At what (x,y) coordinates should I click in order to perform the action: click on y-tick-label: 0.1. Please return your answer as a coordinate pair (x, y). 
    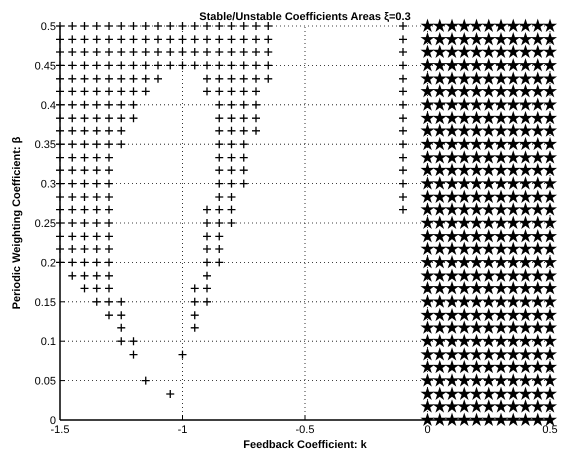
    Looking at the image, I should click on (48, 342).